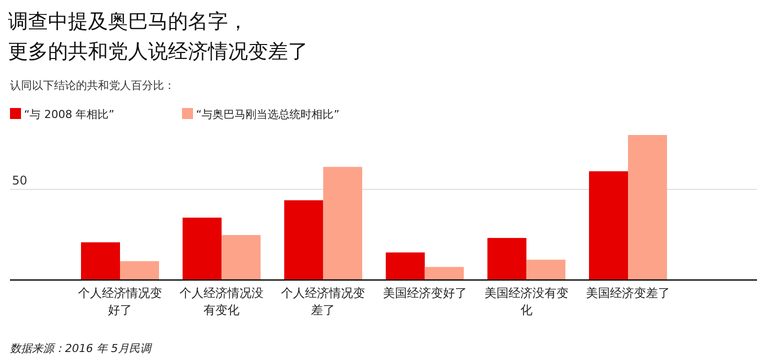  Describe the element at coordinates (268, 114) in the screenshot. I see `legend-label: “与奥巴马刚当选总统时相比”` at that location.